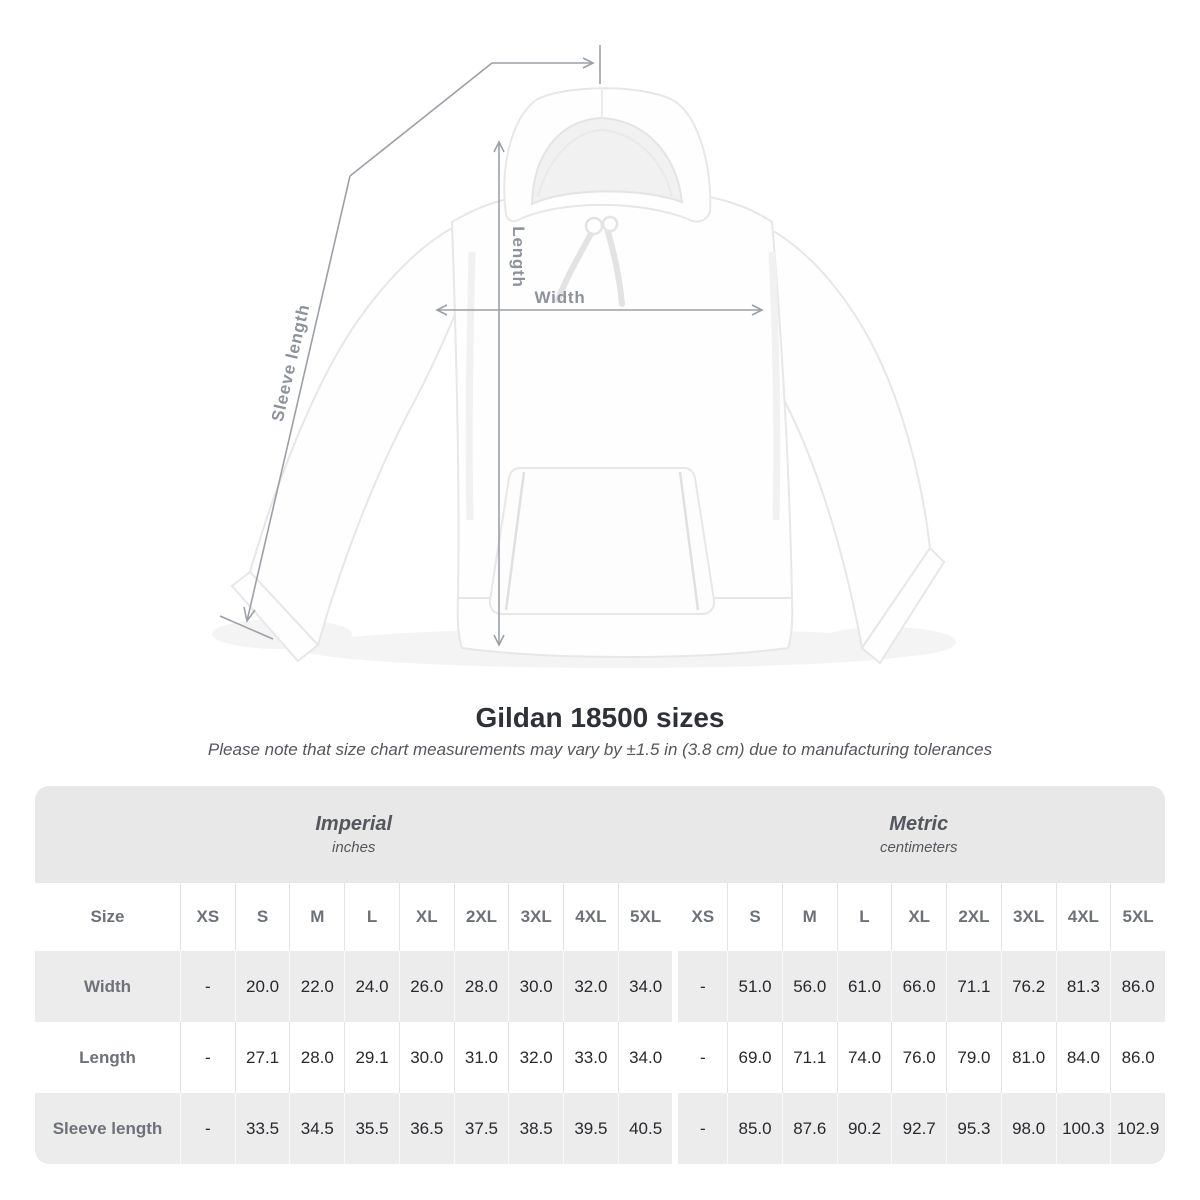 The width and height of the screenshot is (1200, 1200). I want to click on metric-unit-label: centimeters, so click(918, 848).